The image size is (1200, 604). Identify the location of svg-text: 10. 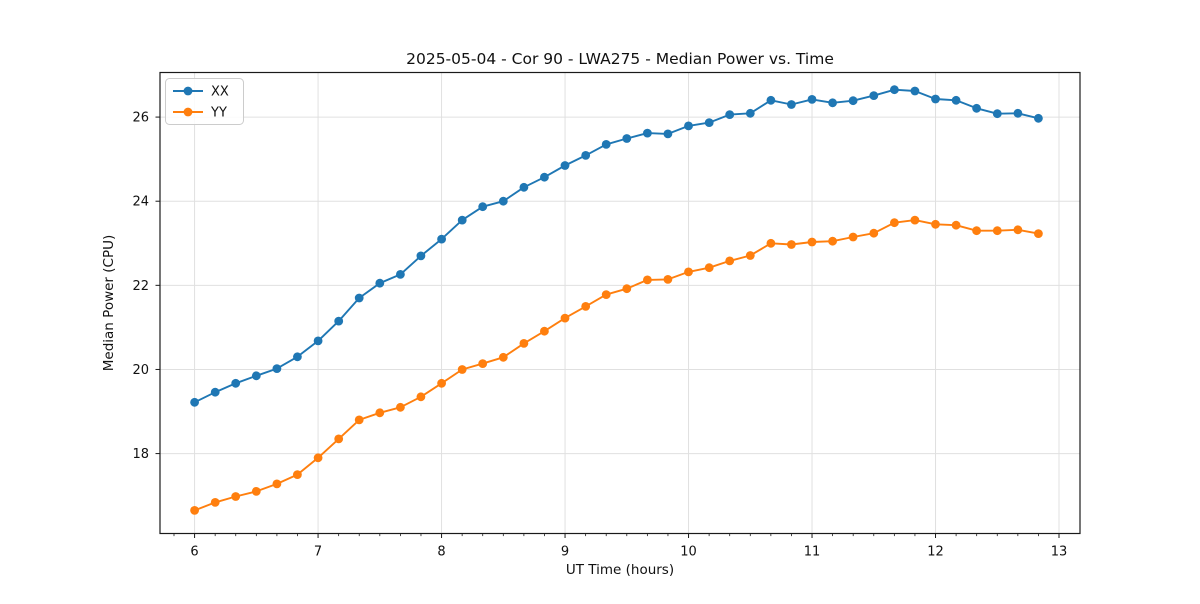
(688, 552).